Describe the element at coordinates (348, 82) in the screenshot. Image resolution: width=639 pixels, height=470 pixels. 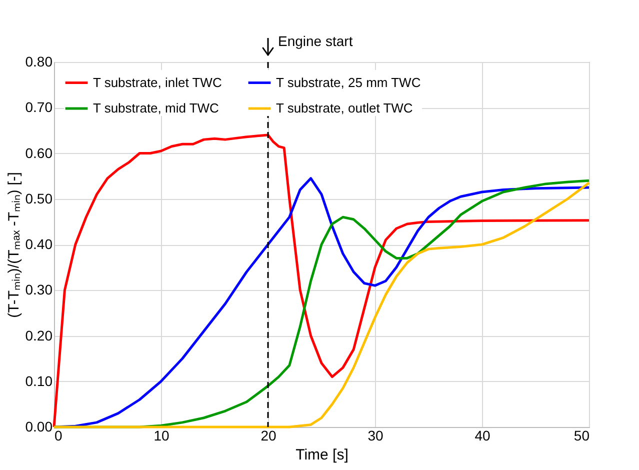
I see `legend-label: T substrate, 25 mm TWC` at that location.